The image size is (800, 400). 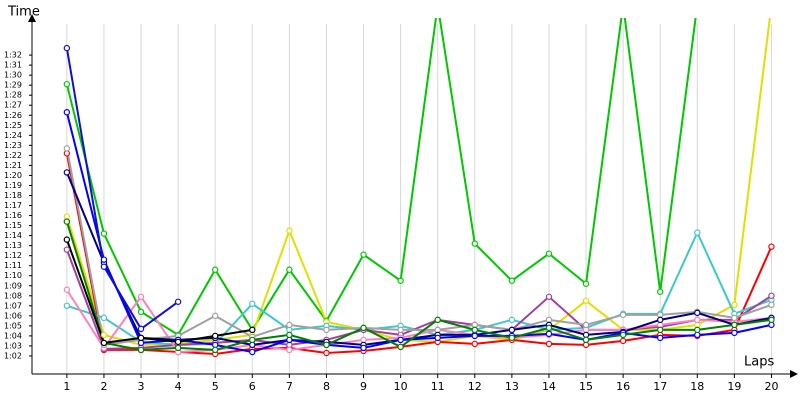 What do you see at coordinates (326, 386) in the screenshot?
I see `x-tick-label: 8` at bounding box center [326, 386].